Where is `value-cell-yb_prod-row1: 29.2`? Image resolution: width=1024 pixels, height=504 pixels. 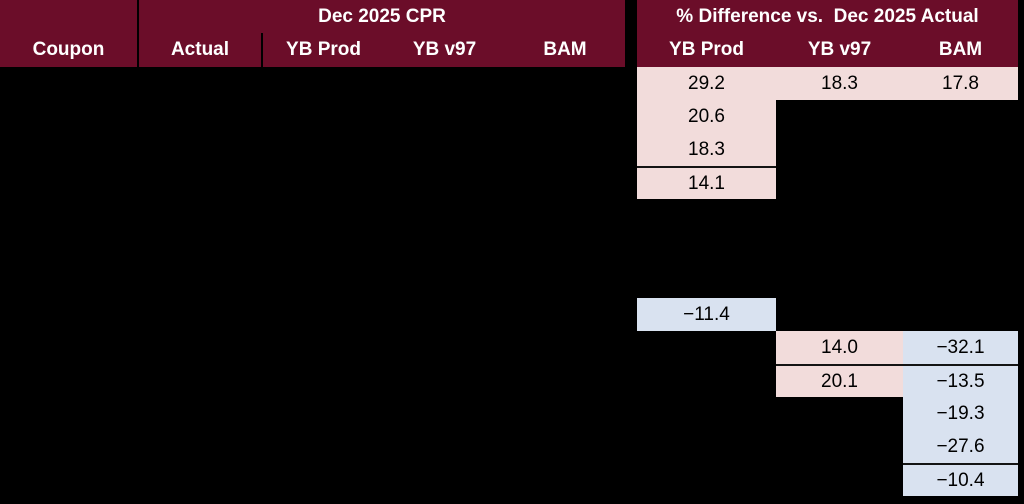
value-cell-yb_prod-row1: 29.2 is located at coordinates (706, 83).